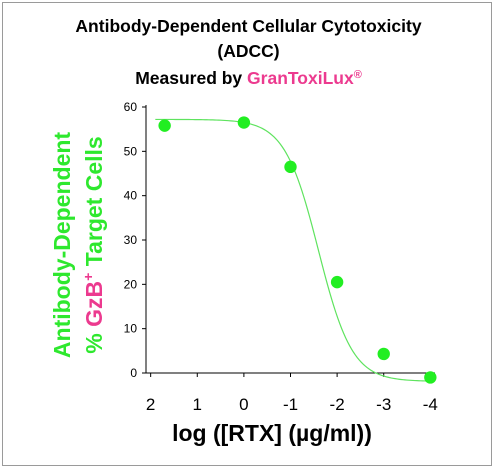 Image resolution: width=497 pixels, height=470 pixels. Describe the element at coordinates (300, 78) in the screenshot. I see `brand-text: GranToxiLux` at that location.